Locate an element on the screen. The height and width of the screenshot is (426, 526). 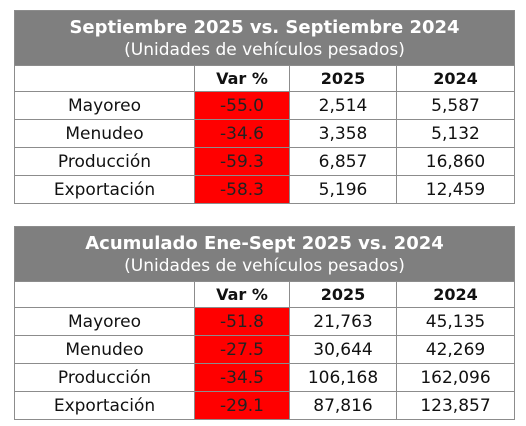
value-2025: 6,857 is located at coordinates (343, 161).